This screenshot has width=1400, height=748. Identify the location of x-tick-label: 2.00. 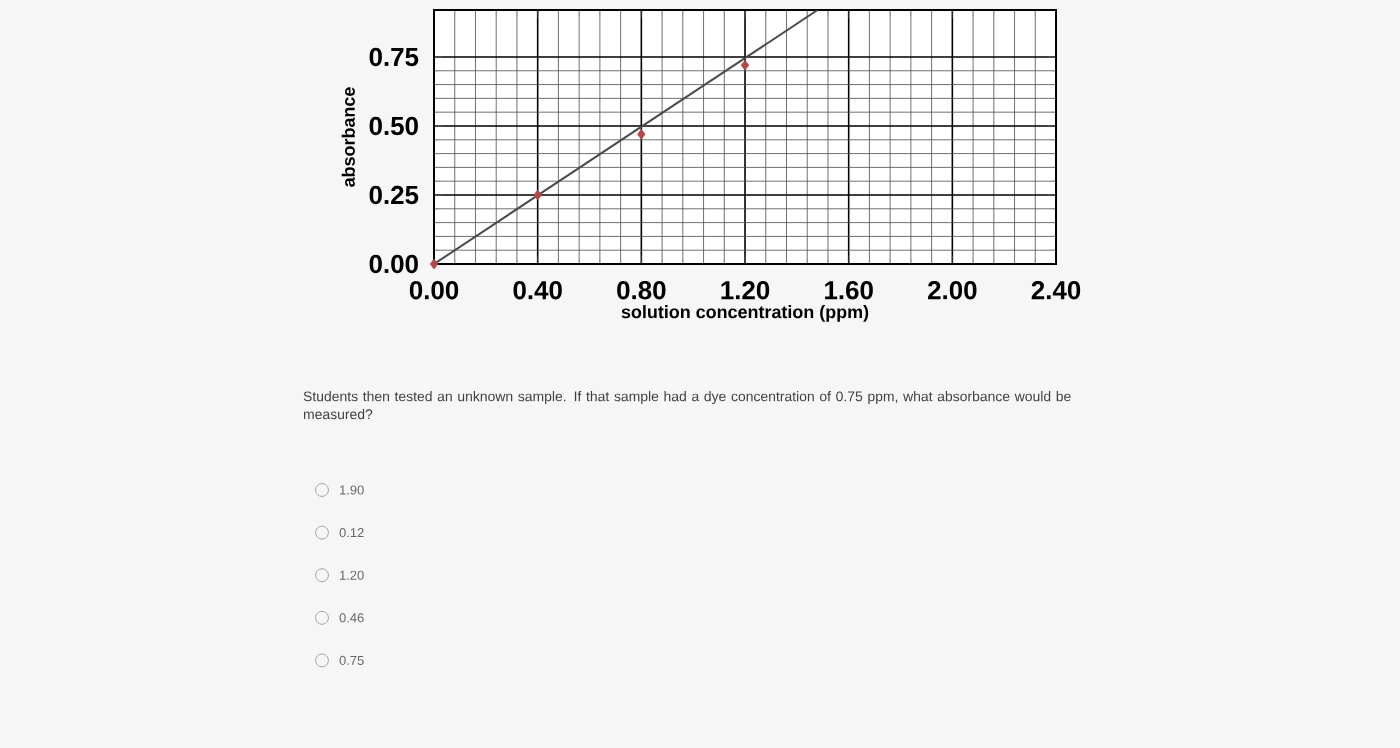
(952, 290).